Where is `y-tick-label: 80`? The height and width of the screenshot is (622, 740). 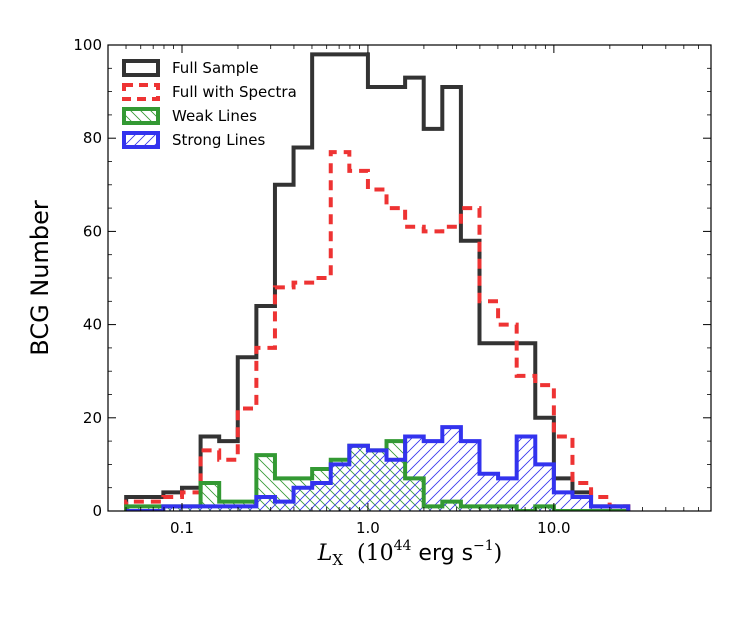 y-tick-label: 80 is located at coordinates (92, 138).